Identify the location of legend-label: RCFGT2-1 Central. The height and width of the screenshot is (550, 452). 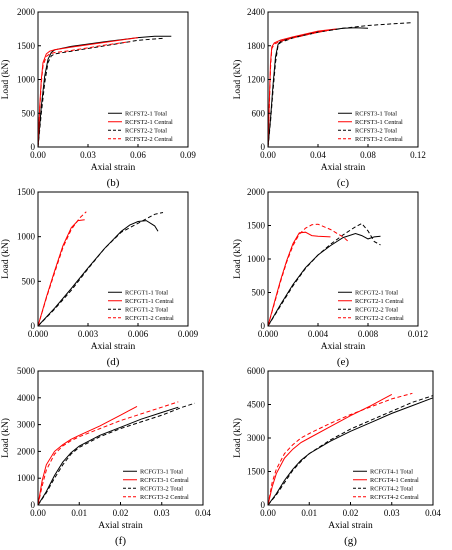
(379, 301).